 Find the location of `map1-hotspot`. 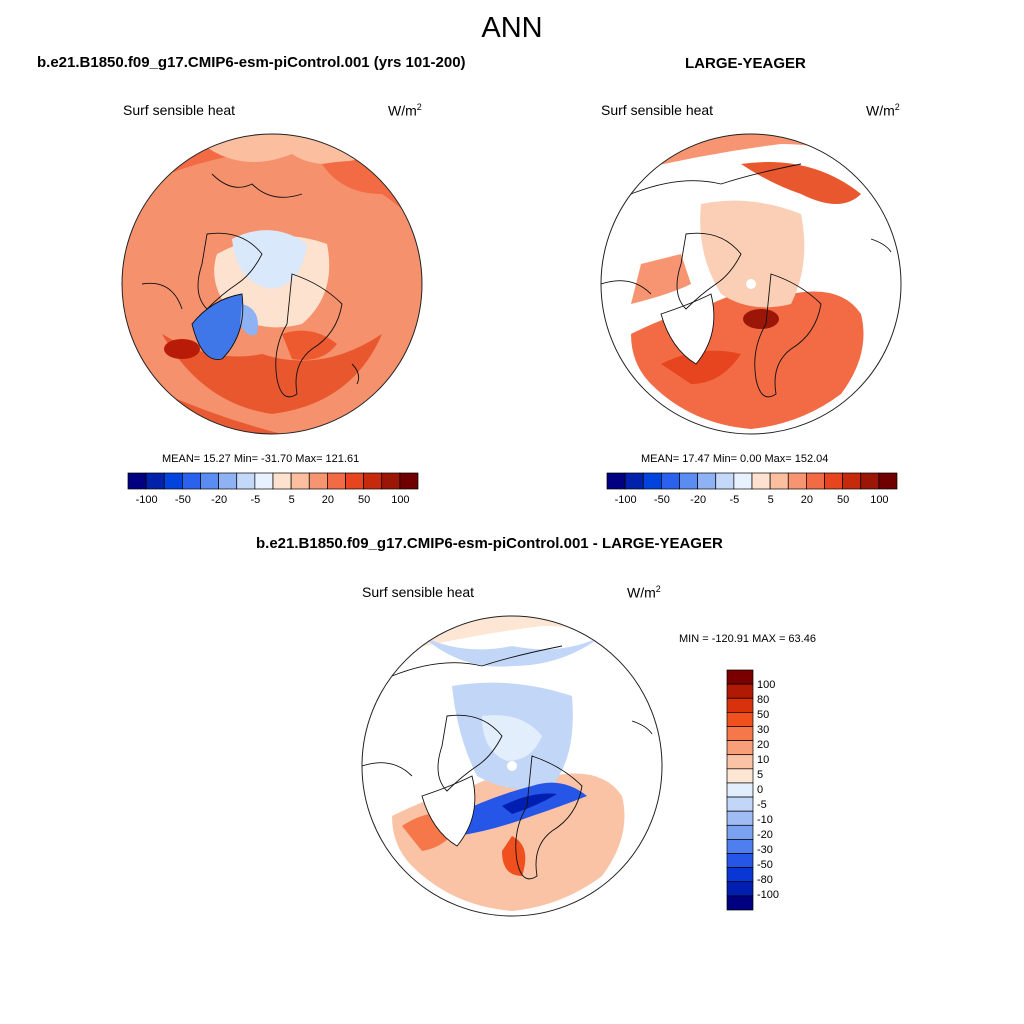

map1-hotspot is located at coordinates (182, 349).